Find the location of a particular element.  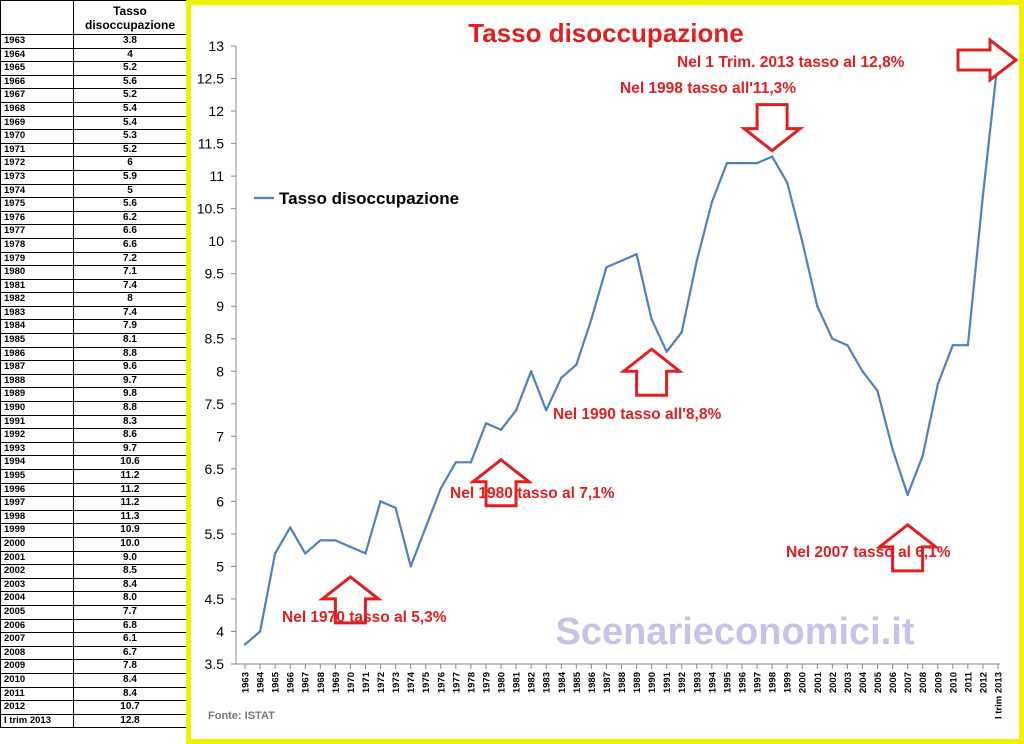

x-tick-label: 2006 is located at coordinates (893, 682).